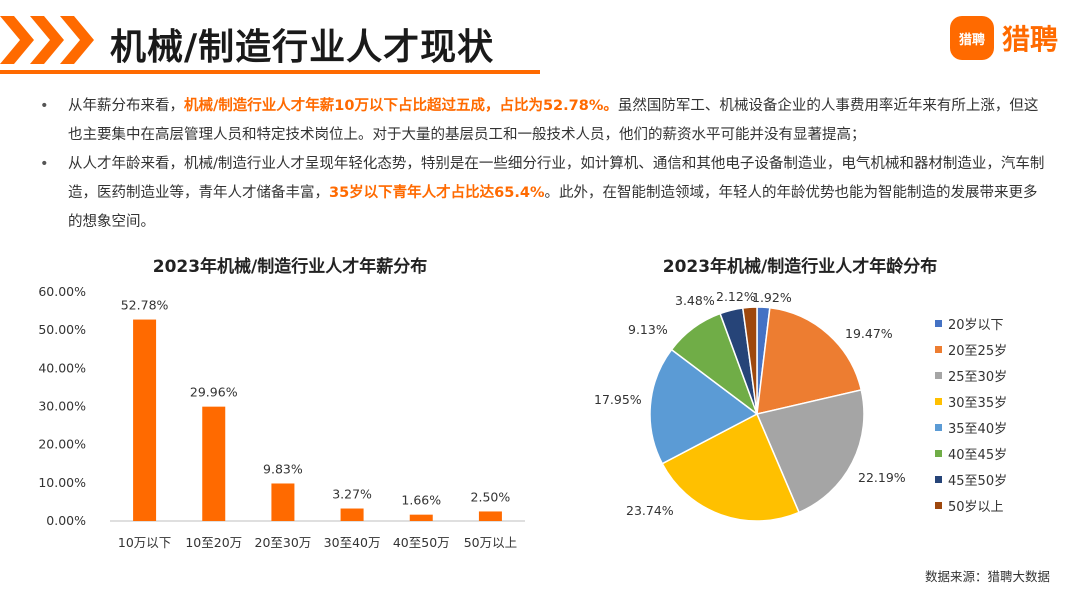 This screenshot has width=1080, height=608. Describe the element at coordinates (491, 496) in the screenshot. I see `bar-data-label: 2.50%` at that location.